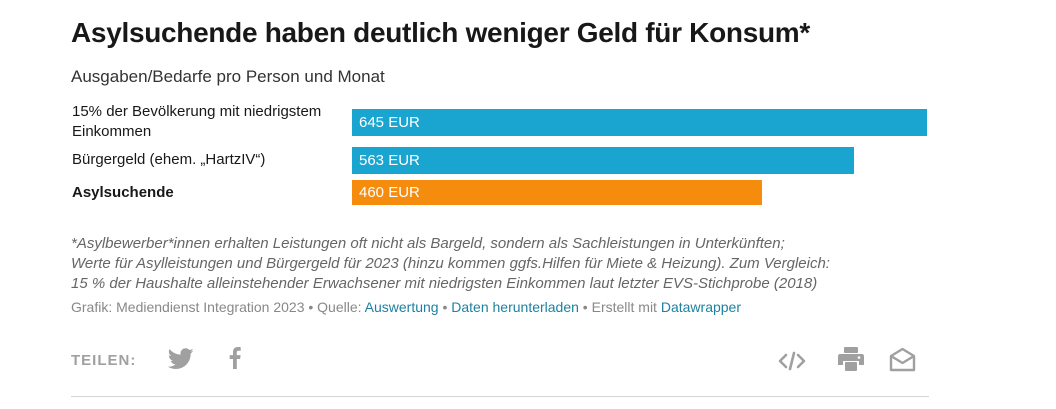  Describe the element at coordinates (619, 307) in the screenshot. I see `source-separator: • Erstellt mit` at that location.